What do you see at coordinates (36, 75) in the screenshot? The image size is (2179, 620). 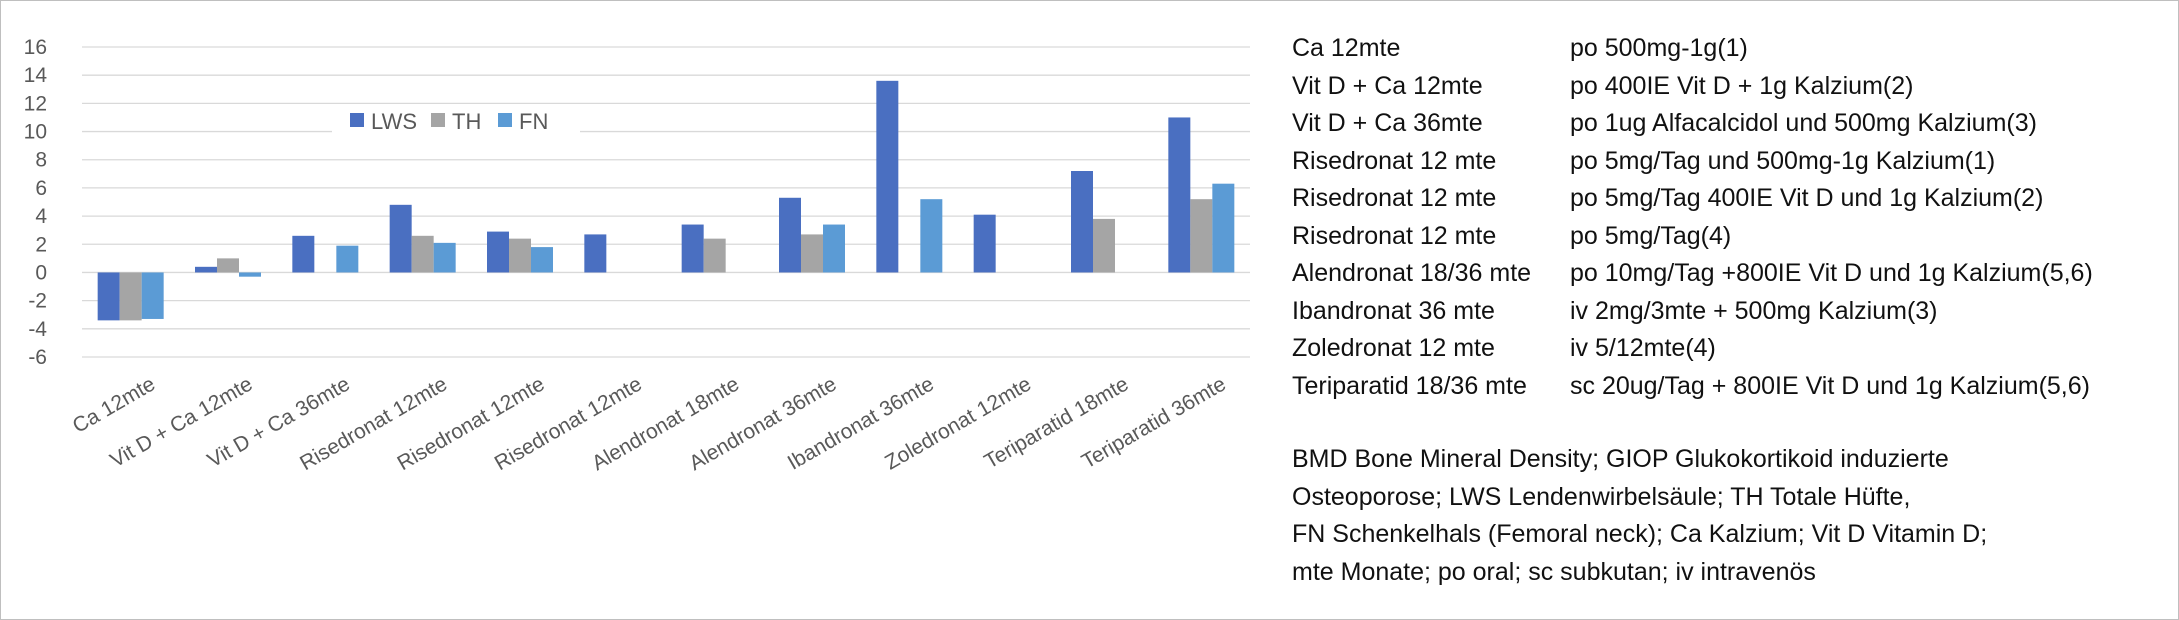 I see `y-tick-label: 14` at bounding box center [36, 75].